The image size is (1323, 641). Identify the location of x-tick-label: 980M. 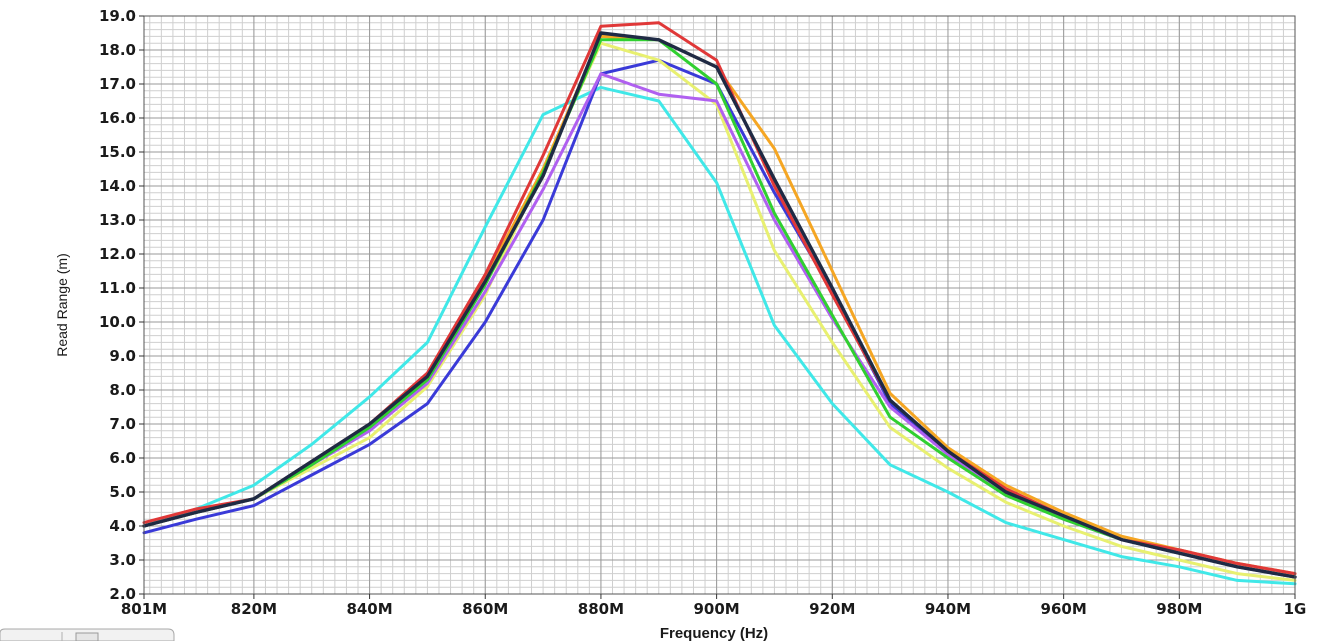
(1179, 609).